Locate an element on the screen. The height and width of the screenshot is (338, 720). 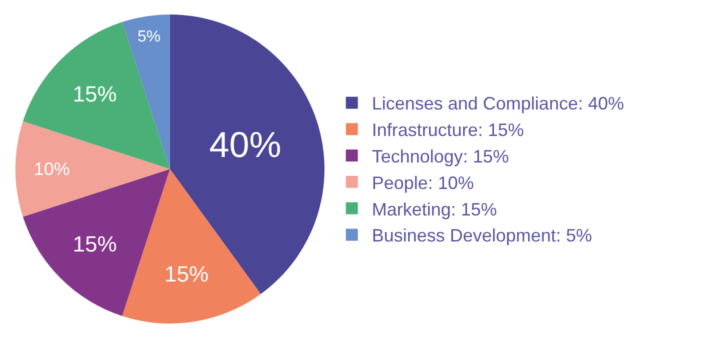
data-label: 10% is located at coordinates (52, 169).